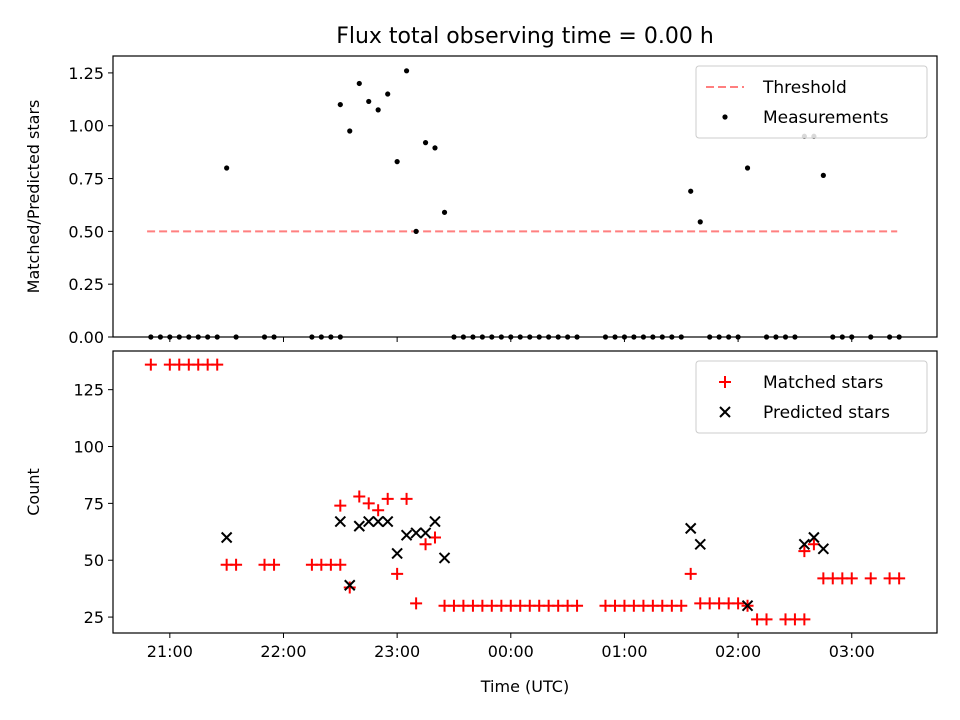 The image size is (960, 720). Describe the element at coordinates (33, 197) in the screenshot. I see `y-axis-label: Matched/Predicted stars` at that location.